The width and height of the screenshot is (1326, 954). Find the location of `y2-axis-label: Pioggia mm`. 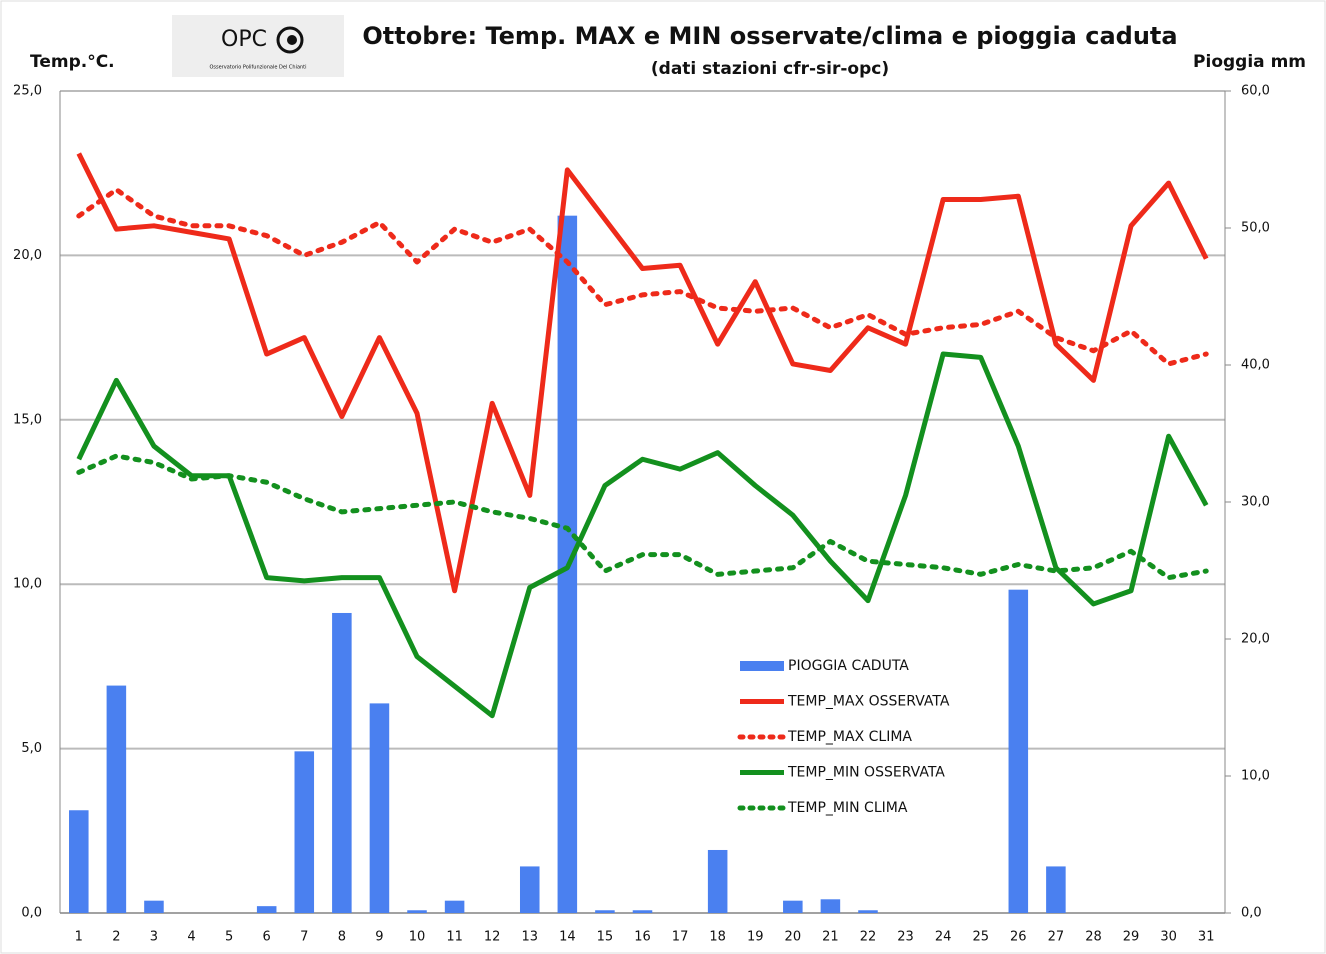

y2-axis-label: Pioggia mm is located at coordinates (1249, 62).